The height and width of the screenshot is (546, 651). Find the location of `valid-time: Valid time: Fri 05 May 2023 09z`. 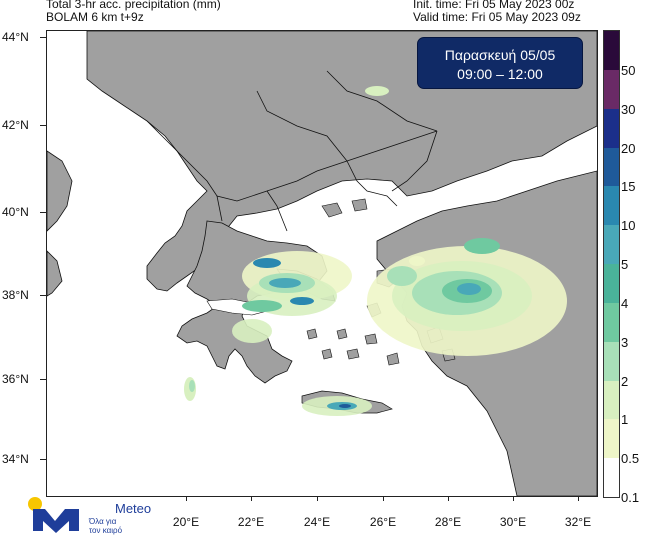

valid-time: Valid time: Fri 05 May 2023 09z is located at coordinates (497, 17).